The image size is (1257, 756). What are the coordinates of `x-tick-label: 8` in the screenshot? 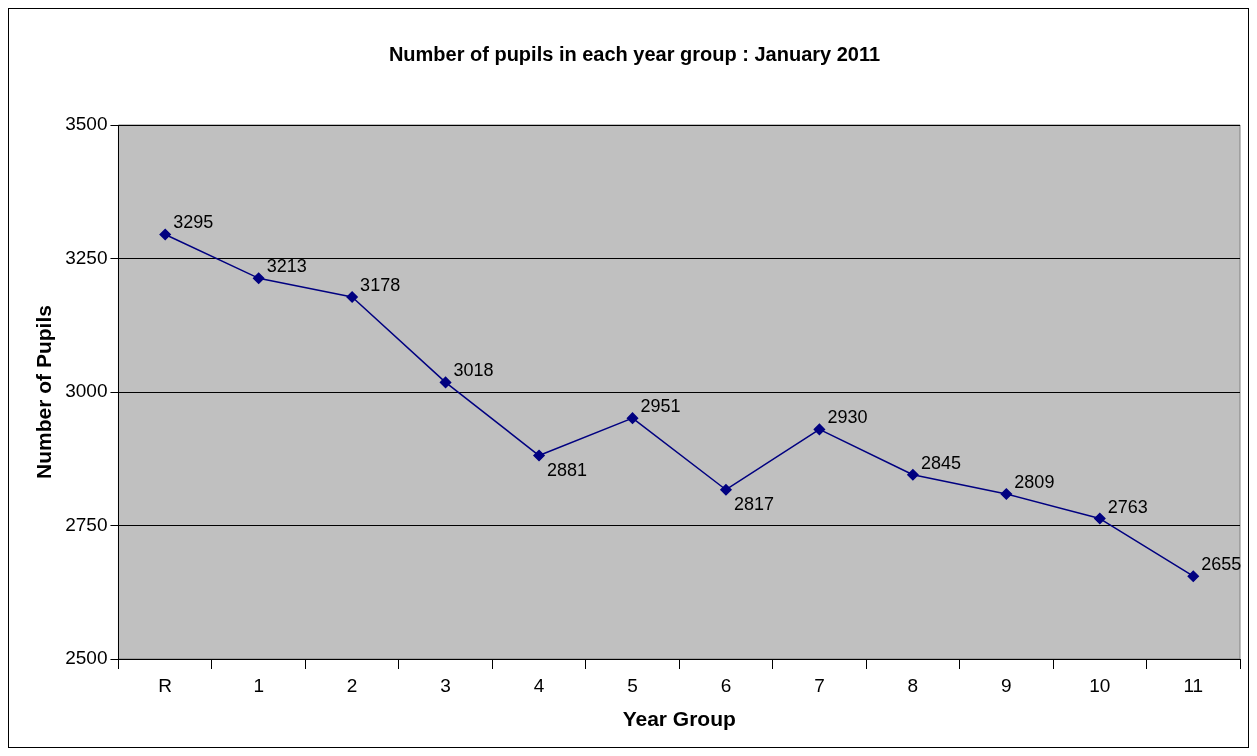 It's located at (913, 685).